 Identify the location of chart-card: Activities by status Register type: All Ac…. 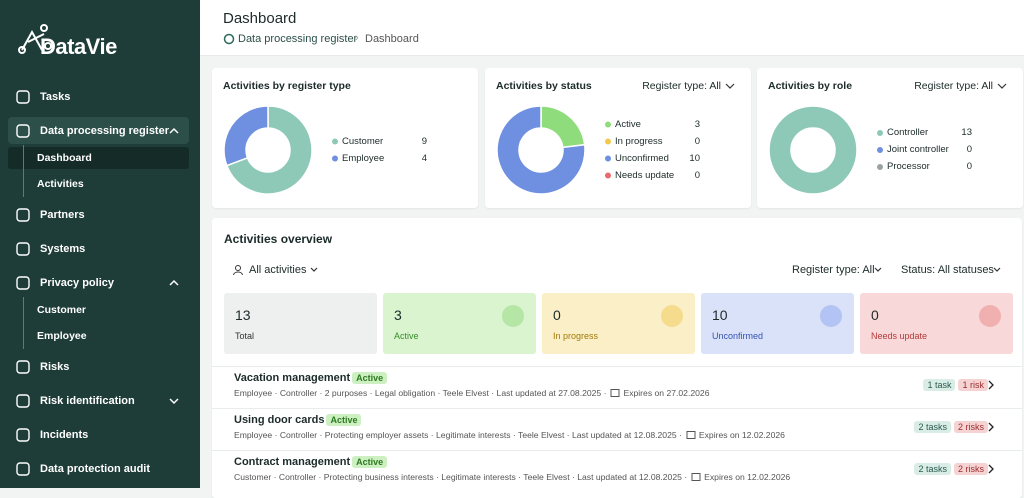
(618, 138).